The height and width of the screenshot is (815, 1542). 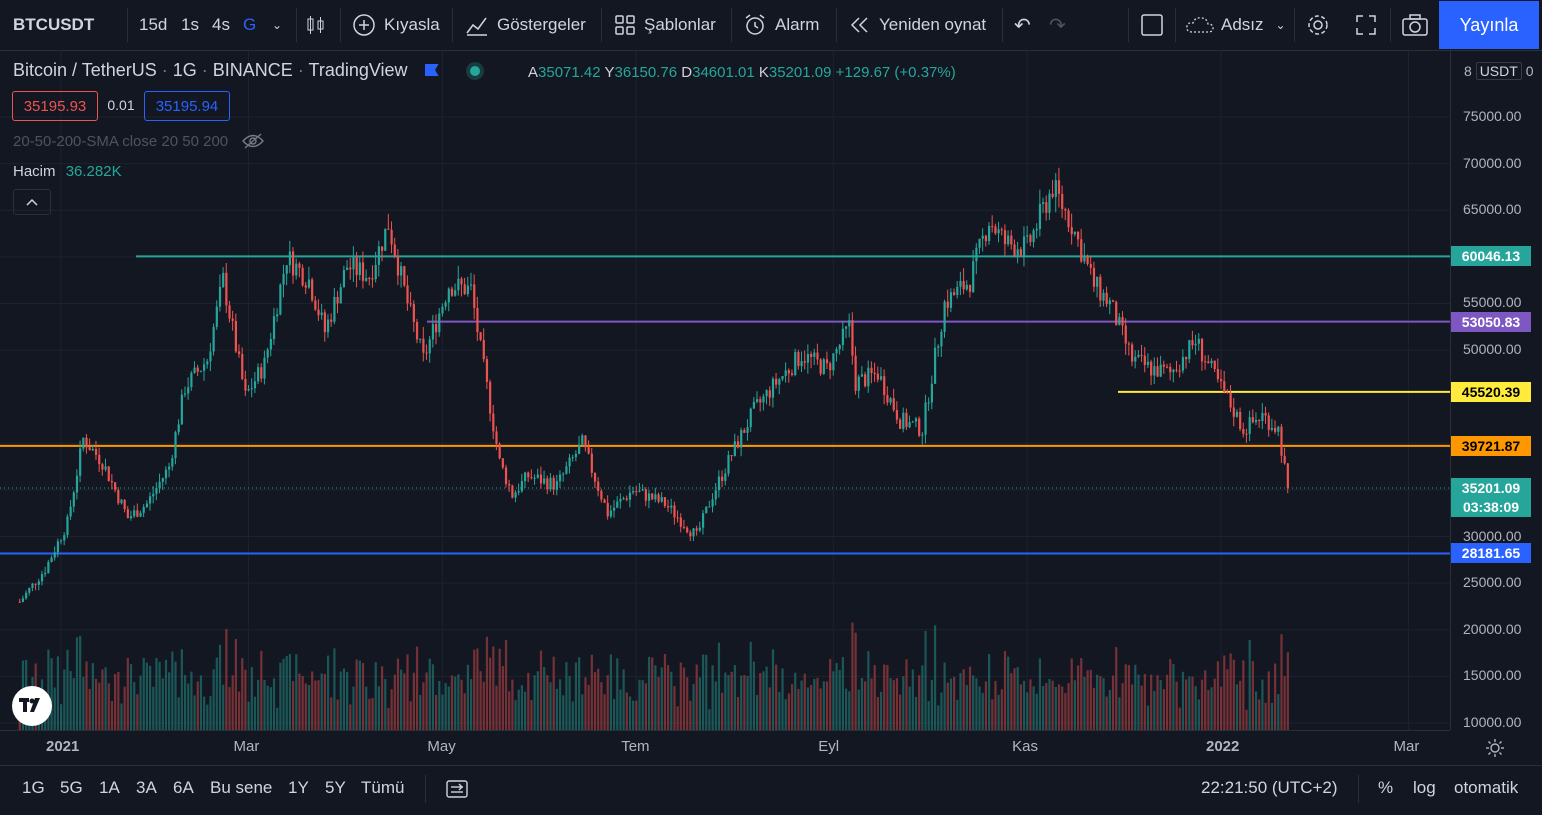 What do you see at coordinates (335, 787) in the screenshot?
I see `range-5y: 5Y` at bounding box center [335, 787].